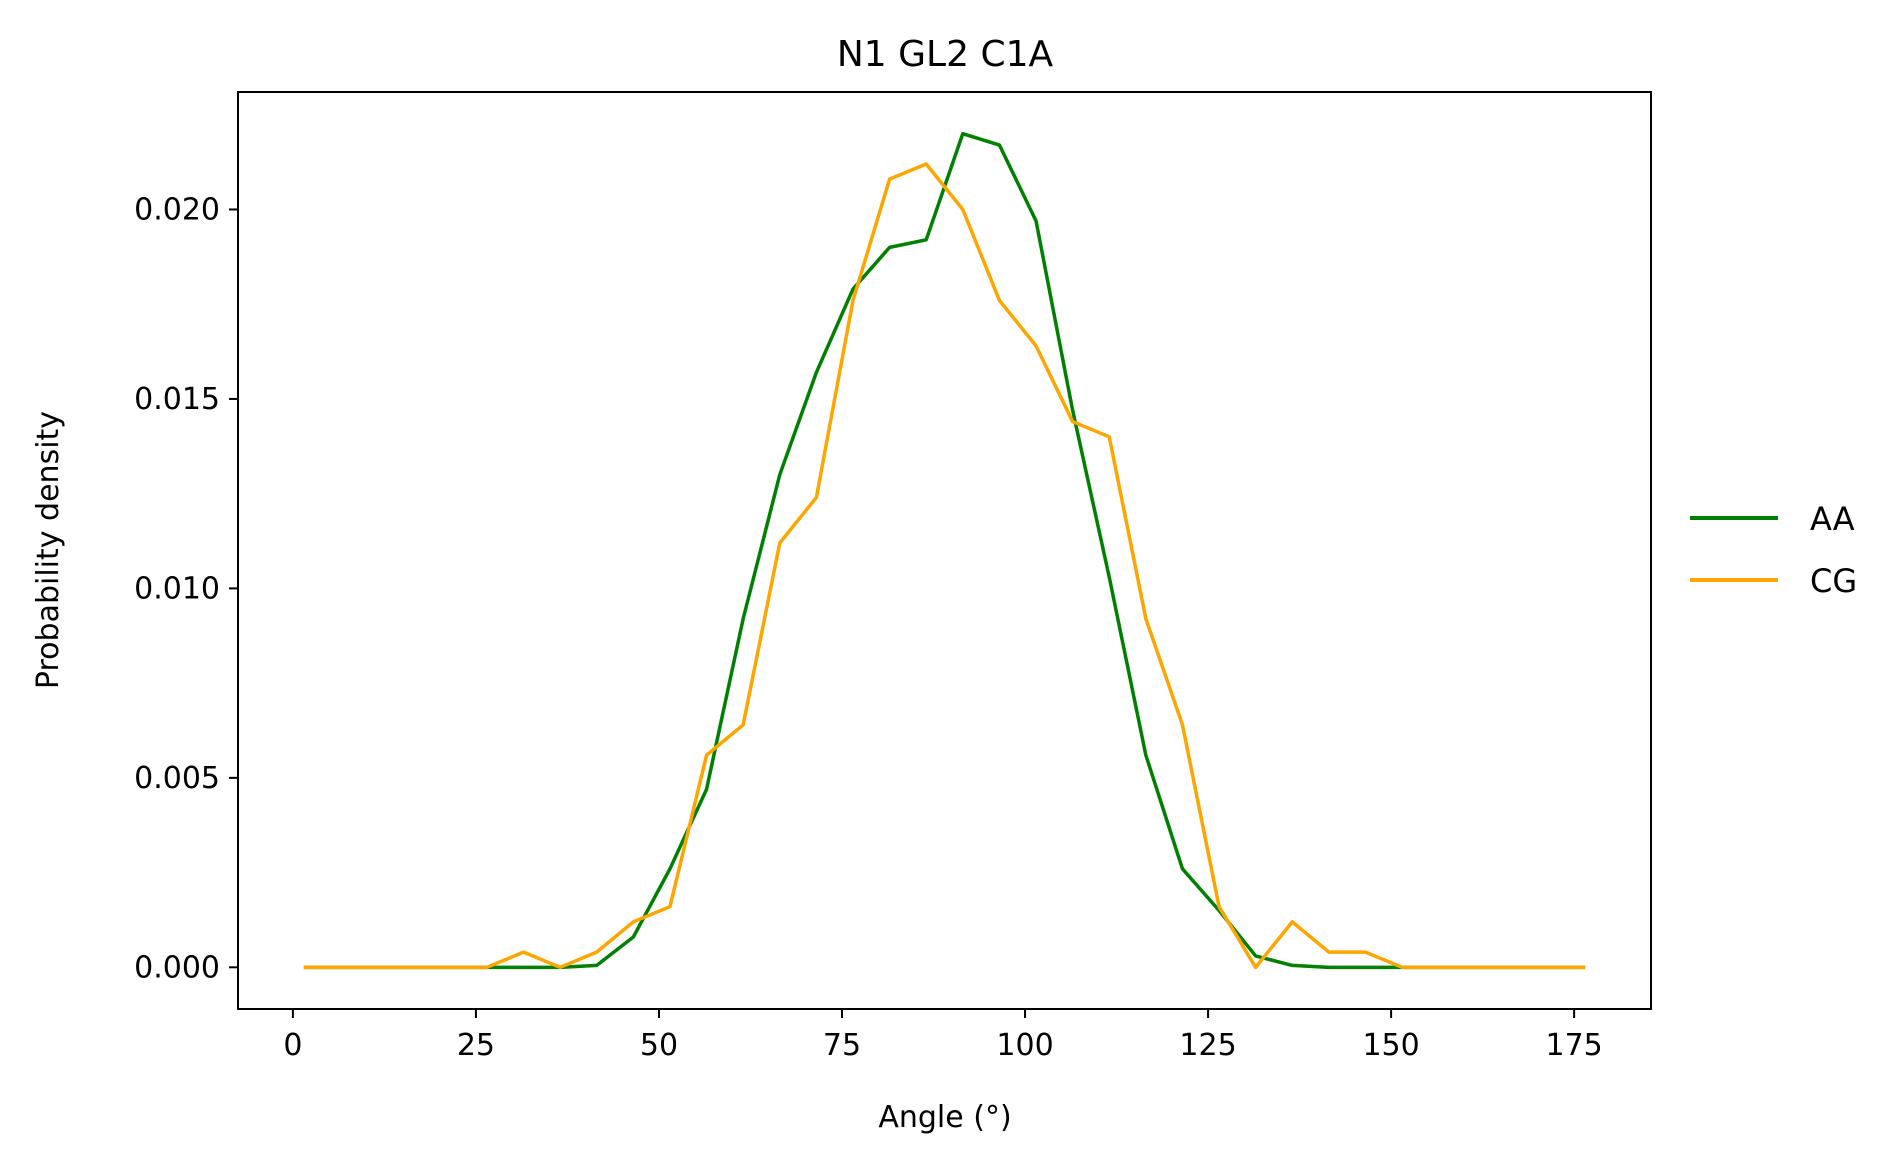  I want to click on x-axis-title: Angle (°), so click(944, 1117).